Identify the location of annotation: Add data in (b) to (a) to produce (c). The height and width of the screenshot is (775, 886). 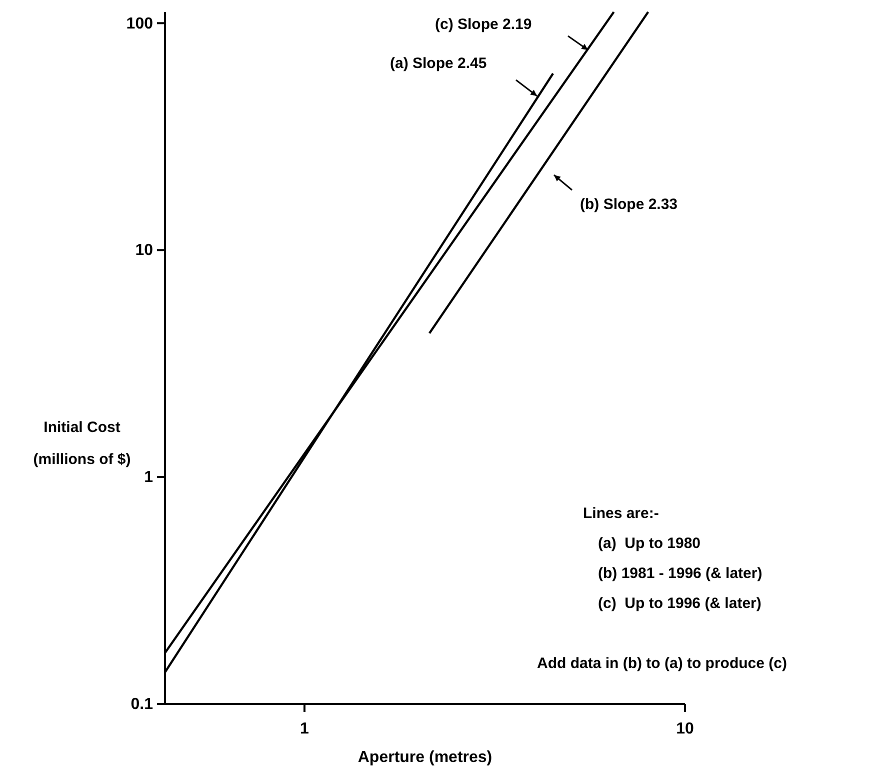
(662, 663).